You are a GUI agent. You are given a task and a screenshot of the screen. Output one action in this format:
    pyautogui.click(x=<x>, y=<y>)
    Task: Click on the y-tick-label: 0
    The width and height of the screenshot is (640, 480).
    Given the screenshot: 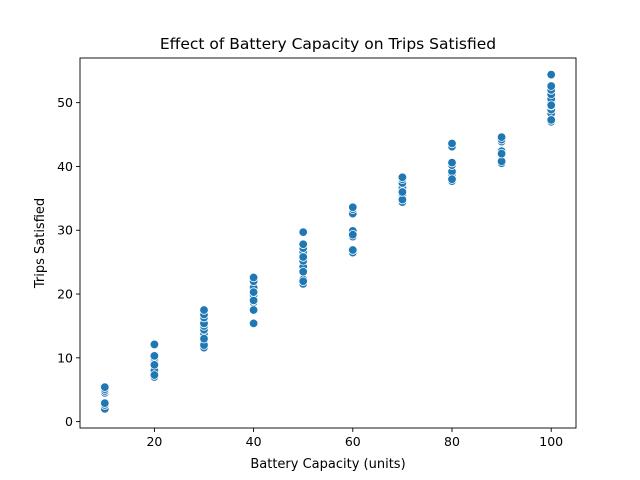 What is the action you would take?
    pyautogui.click(x=69, y=421)
    